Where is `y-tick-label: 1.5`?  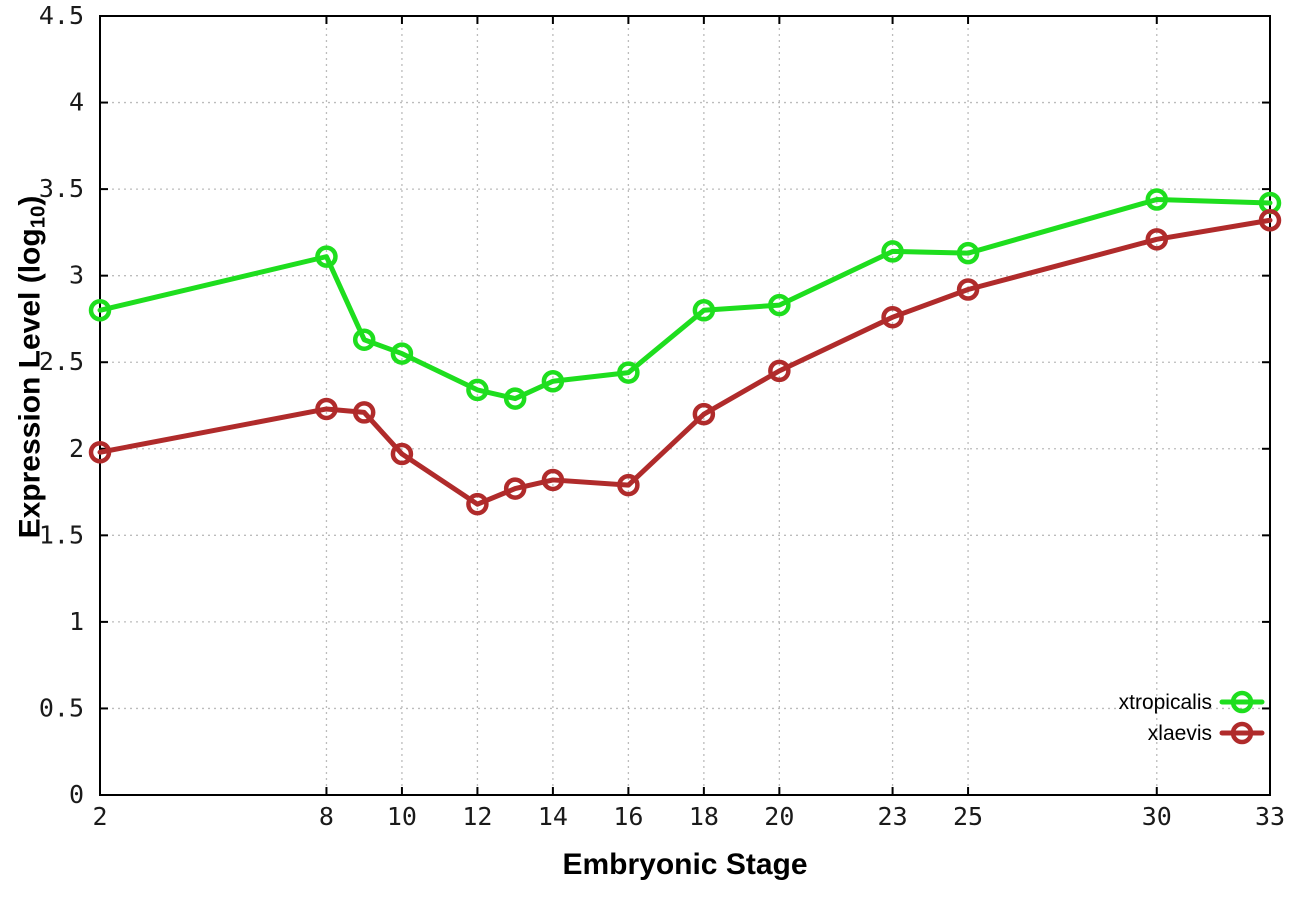
y-tick-label: 1.5 is located at coordinates (61, 534).